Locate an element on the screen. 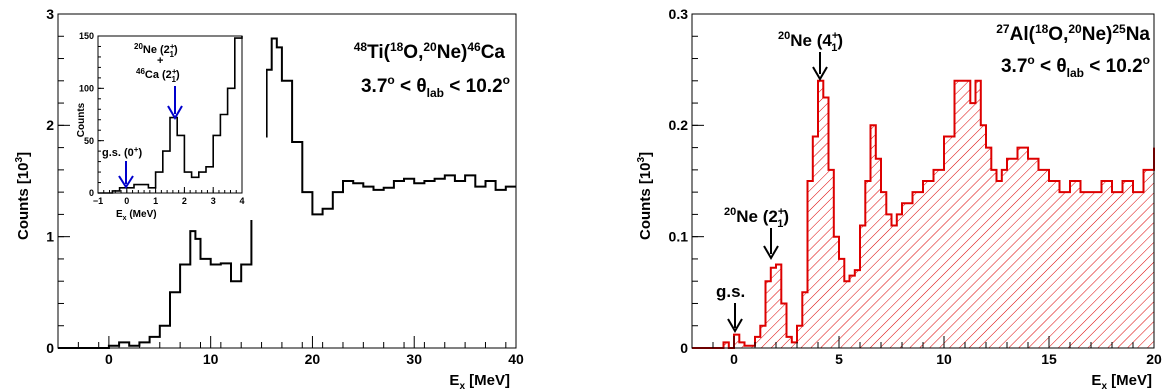  right-y-ticks: 0 0.1 0.2 0.3 is located at coordinates (686, 181).